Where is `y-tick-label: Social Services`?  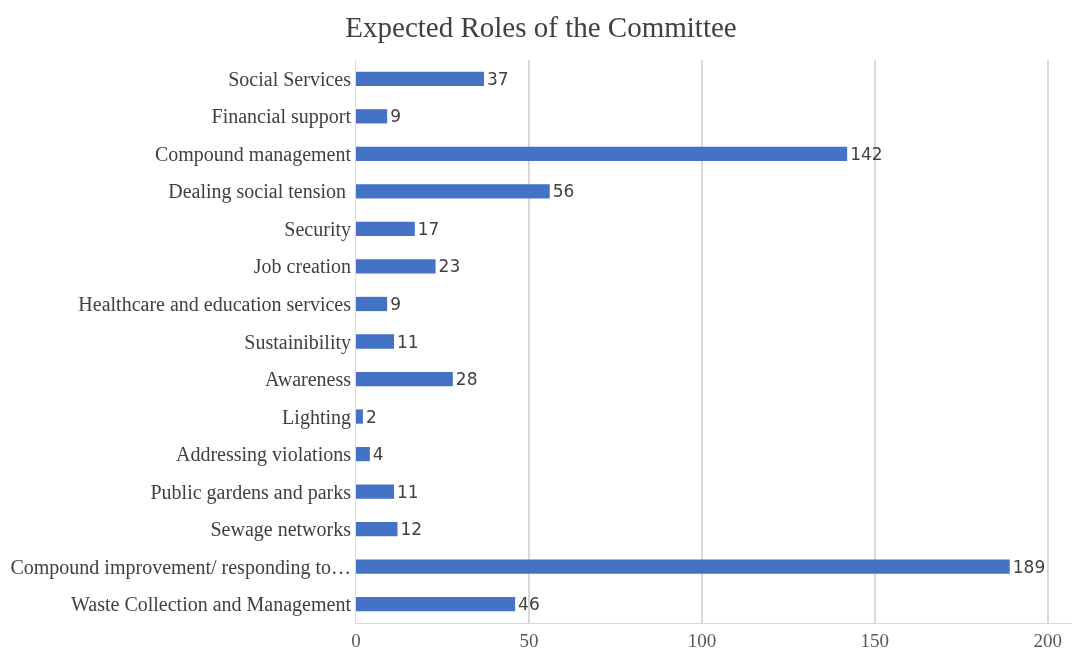
y-tick-label: Social Services is located at coordinates (290, 78).